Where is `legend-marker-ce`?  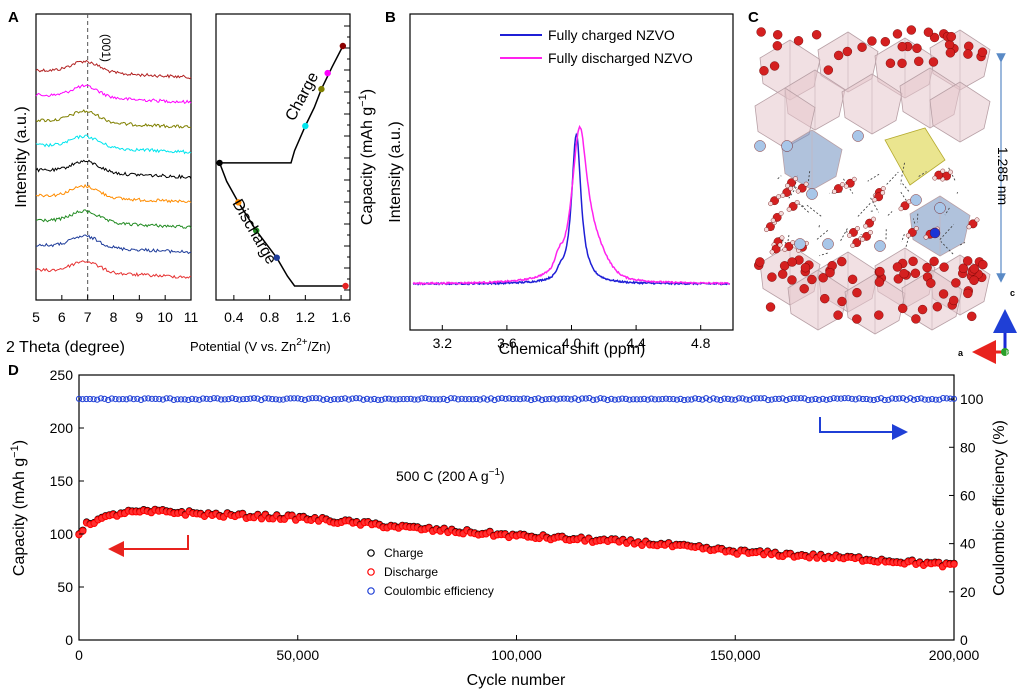
legend-marker-ce is located at coordinates (371, 591).